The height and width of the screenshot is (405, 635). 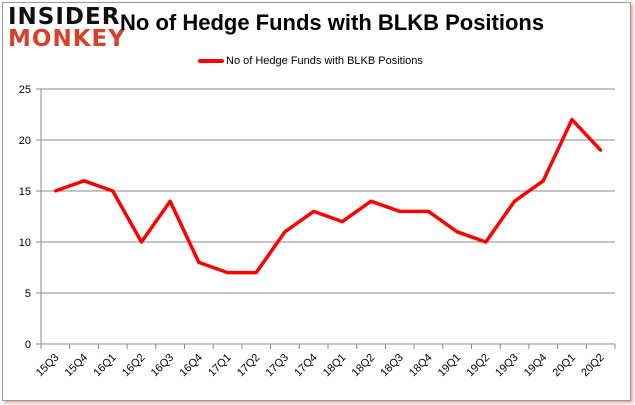 What do you see at coordinates (67, 28) in the screenshot?
I see `insider-monkey-logo: INSIDER MONKEY` at bounding box center [67, 28].